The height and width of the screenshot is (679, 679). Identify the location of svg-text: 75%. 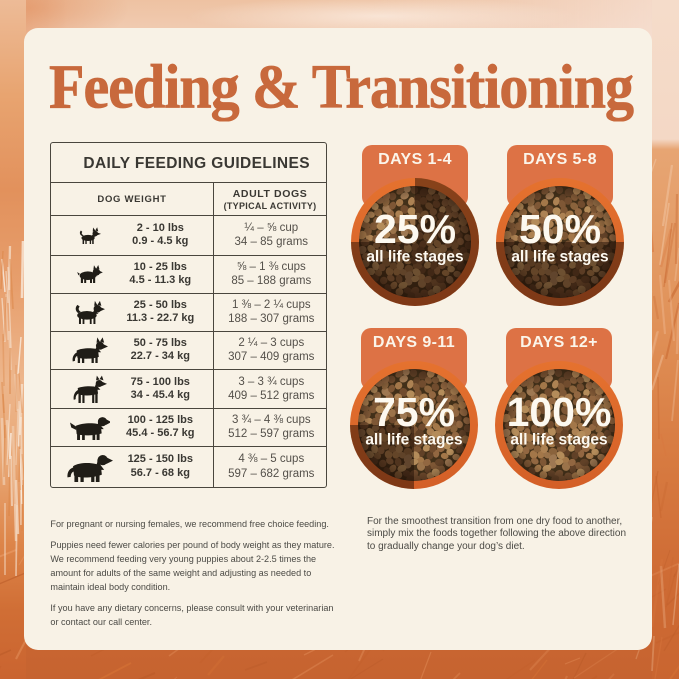
(414, 412).